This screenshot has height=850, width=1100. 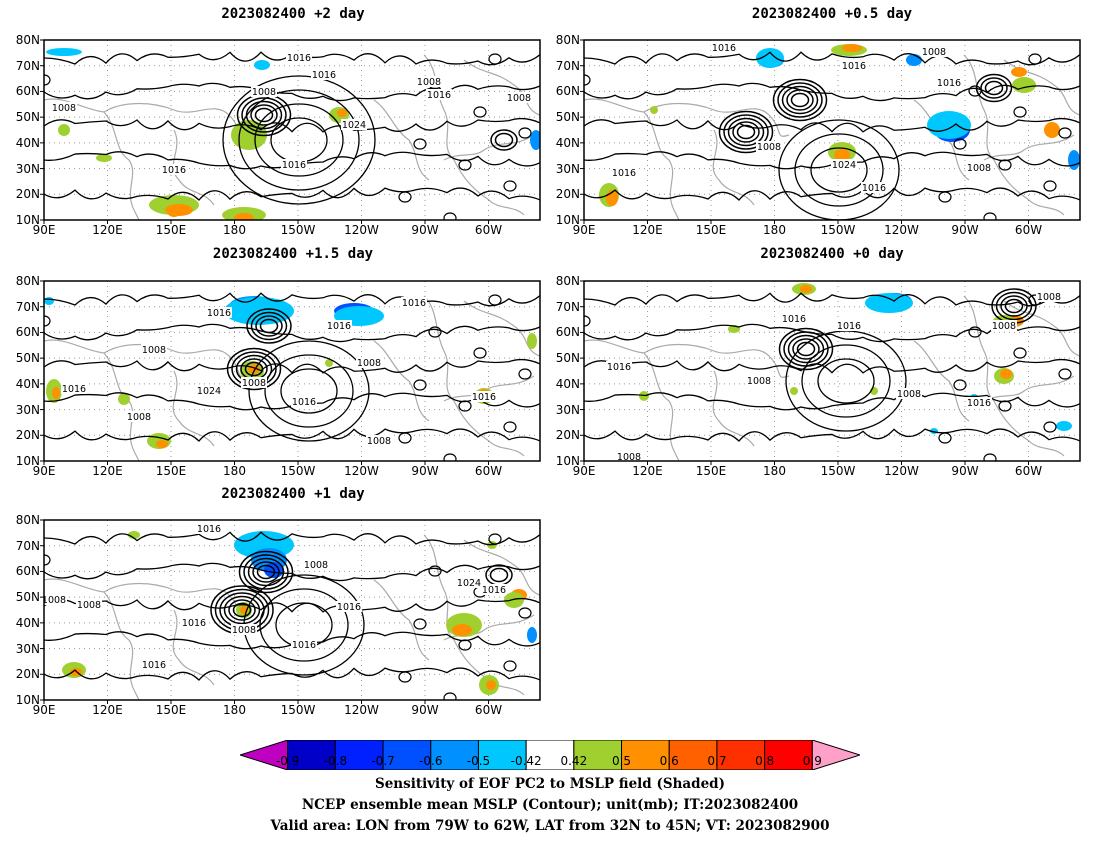 I want to click on map-frame, so click(x=832, y=130).